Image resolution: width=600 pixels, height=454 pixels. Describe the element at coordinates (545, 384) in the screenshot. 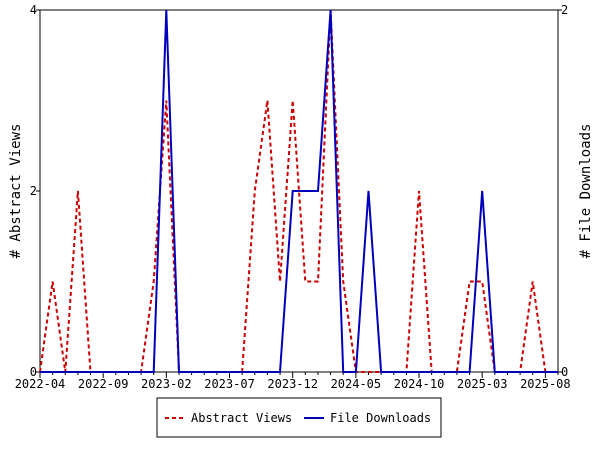

I see `x-tick-label: 2025-08` at that location.